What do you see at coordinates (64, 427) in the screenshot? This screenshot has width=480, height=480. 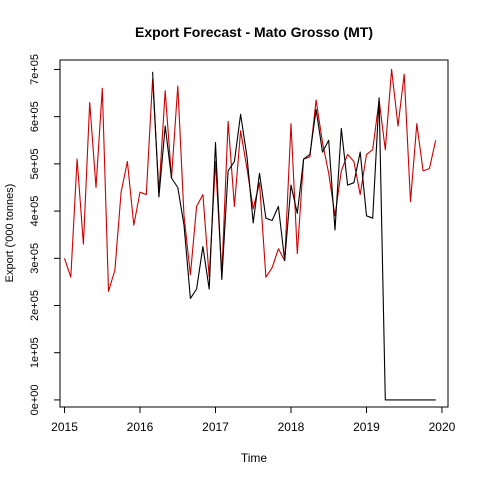 I see `x-tick-label: 2015` at bounding box center [64, 427].